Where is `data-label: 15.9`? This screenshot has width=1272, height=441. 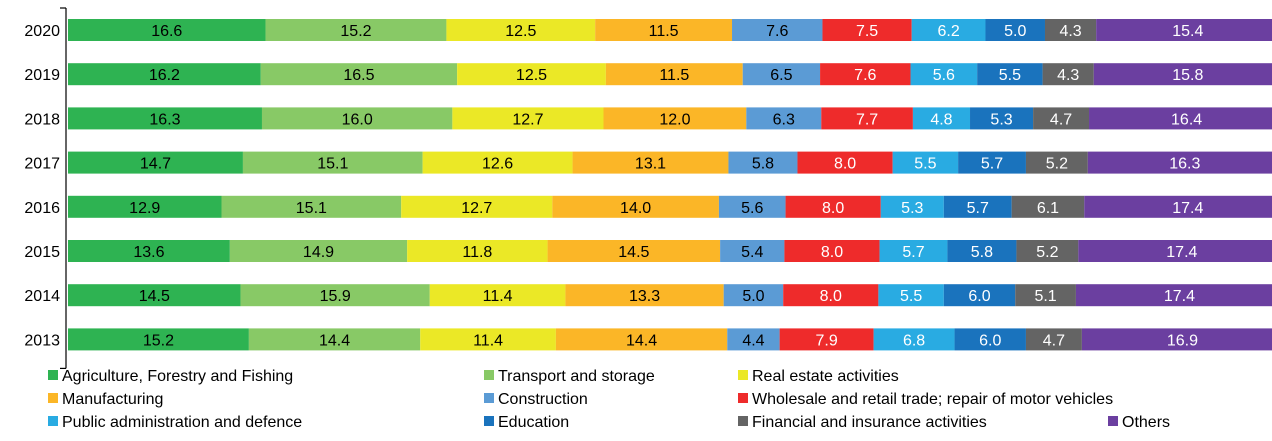
data-label: 15.9 is located at coordinates (335, 296).